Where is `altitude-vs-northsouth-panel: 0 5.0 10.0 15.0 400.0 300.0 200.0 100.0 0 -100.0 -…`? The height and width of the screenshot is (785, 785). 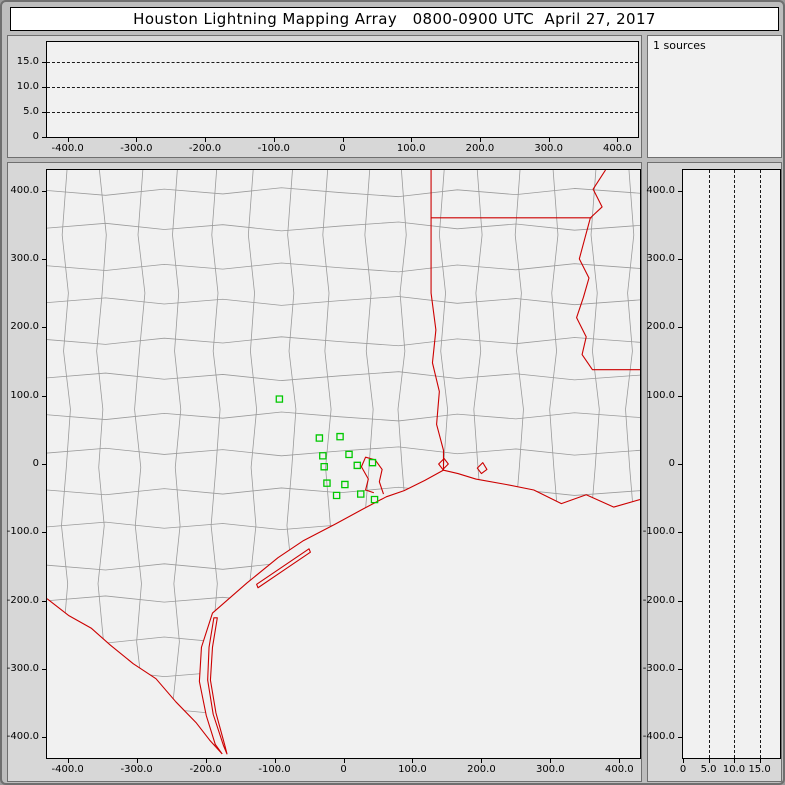
altitude-vs-northsouth-panel: 0 5.0 10.0 15.0 400.0 300.0 200.0 100.0 0 -100.0 -… is located at coordinates (712, 472).